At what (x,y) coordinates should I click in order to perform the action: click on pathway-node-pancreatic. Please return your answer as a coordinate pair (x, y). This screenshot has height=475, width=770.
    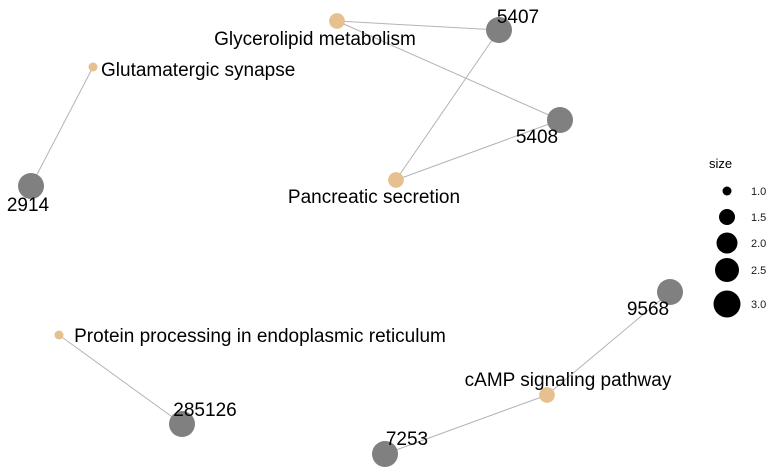
    Looking at the image, I should click on (396, 180).